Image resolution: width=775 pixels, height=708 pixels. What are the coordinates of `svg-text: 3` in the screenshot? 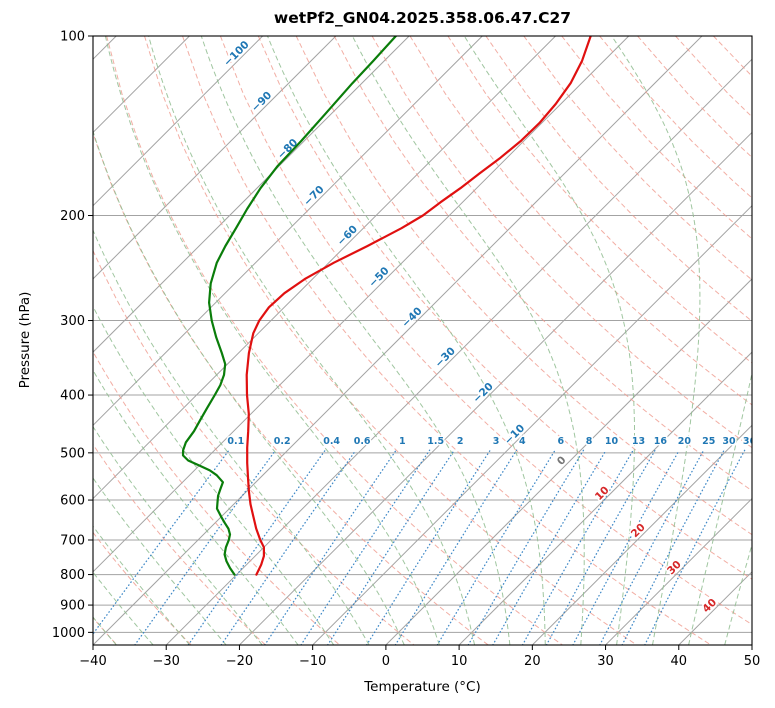 It's located at (496, 441).